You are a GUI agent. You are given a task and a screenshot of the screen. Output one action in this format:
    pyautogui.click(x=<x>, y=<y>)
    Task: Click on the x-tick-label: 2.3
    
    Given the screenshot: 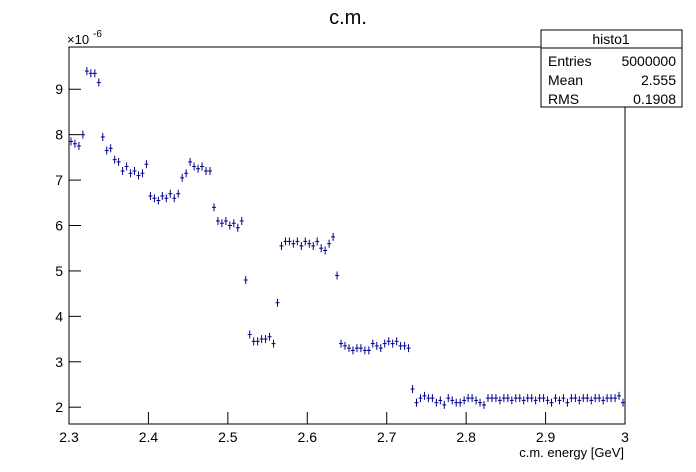 What is the action you would take?
    pyautogui.click(x=69, y=437)
    